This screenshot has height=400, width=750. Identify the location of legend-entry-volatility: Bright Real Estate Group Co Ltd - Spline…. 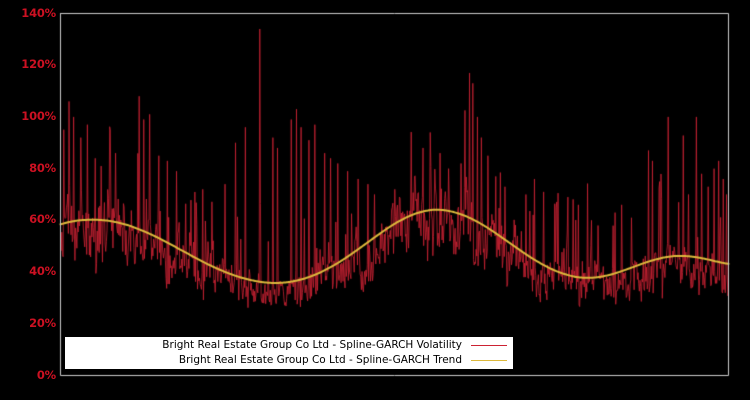
(289, 345).